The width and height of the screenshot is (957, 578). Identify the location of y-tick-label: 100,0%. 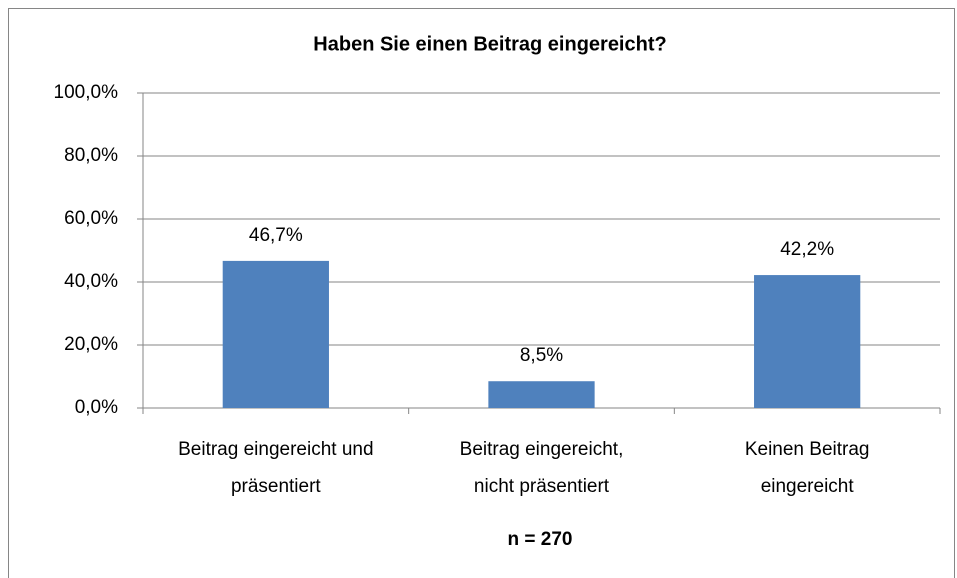
(86, 92).